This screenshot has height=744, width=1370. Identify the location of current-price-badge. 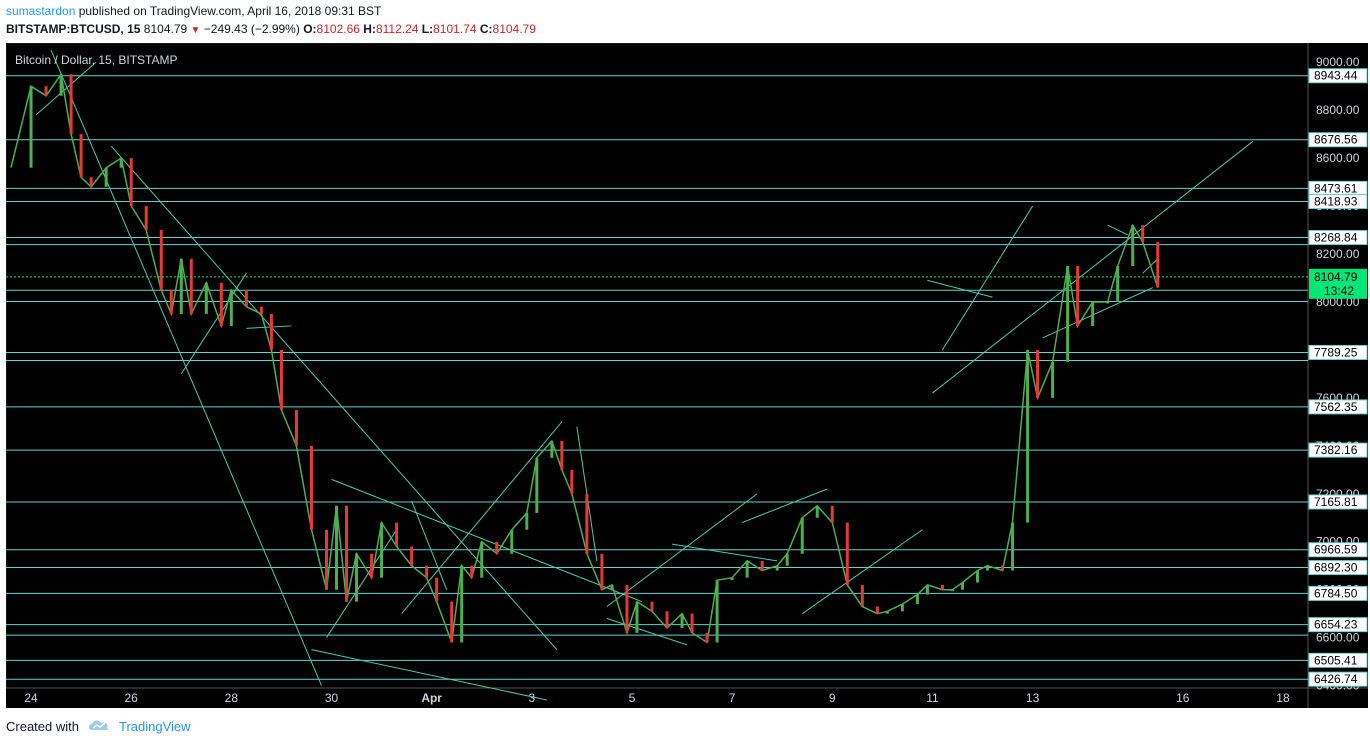
(1338, 283).